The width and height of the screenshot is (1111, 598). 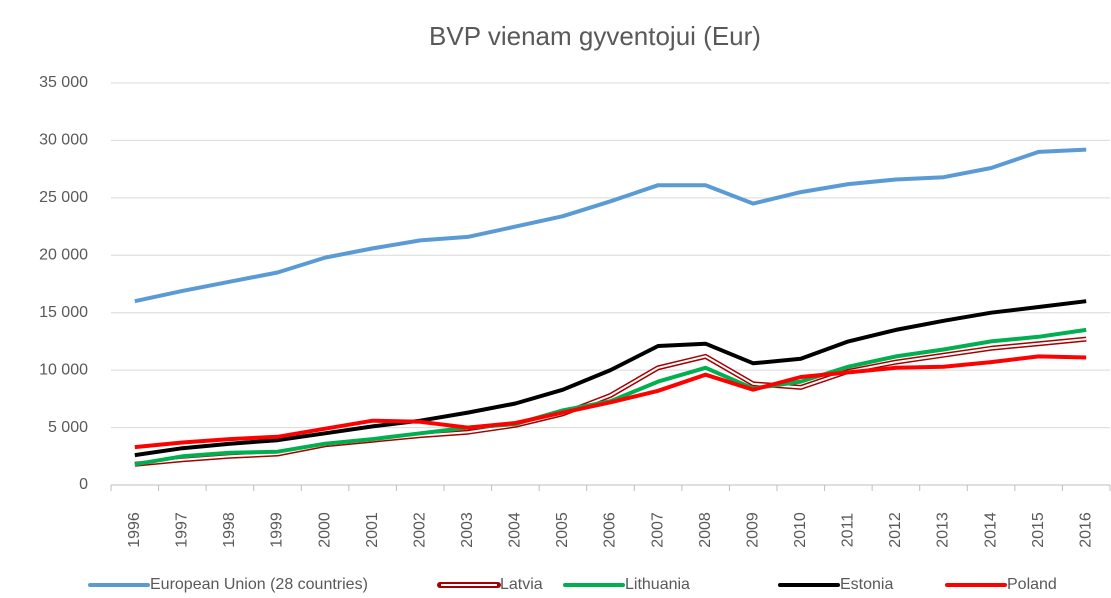 What do you see at coordinates (657, 530) in the screenshot?
I see `x-tick-label: 2007` at bounding box center [657, 530].